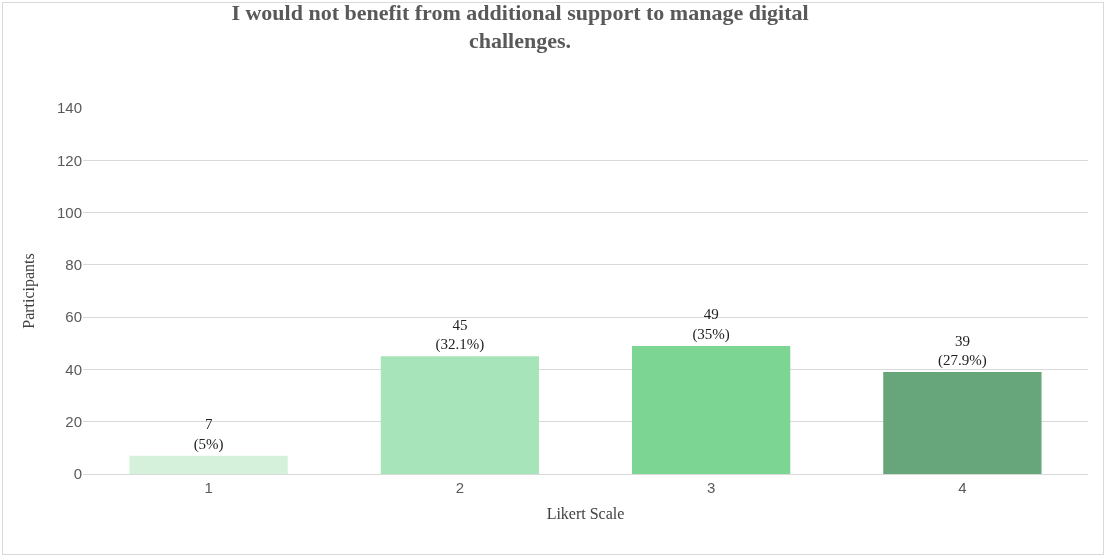 This screenshot has height=557, width=1106. What do you see at coordinates (520, 27) in the screenshot?
I see `chart-title: I would not benefit from additional support to manage digital challenges.` at bounding box center [520, 27].